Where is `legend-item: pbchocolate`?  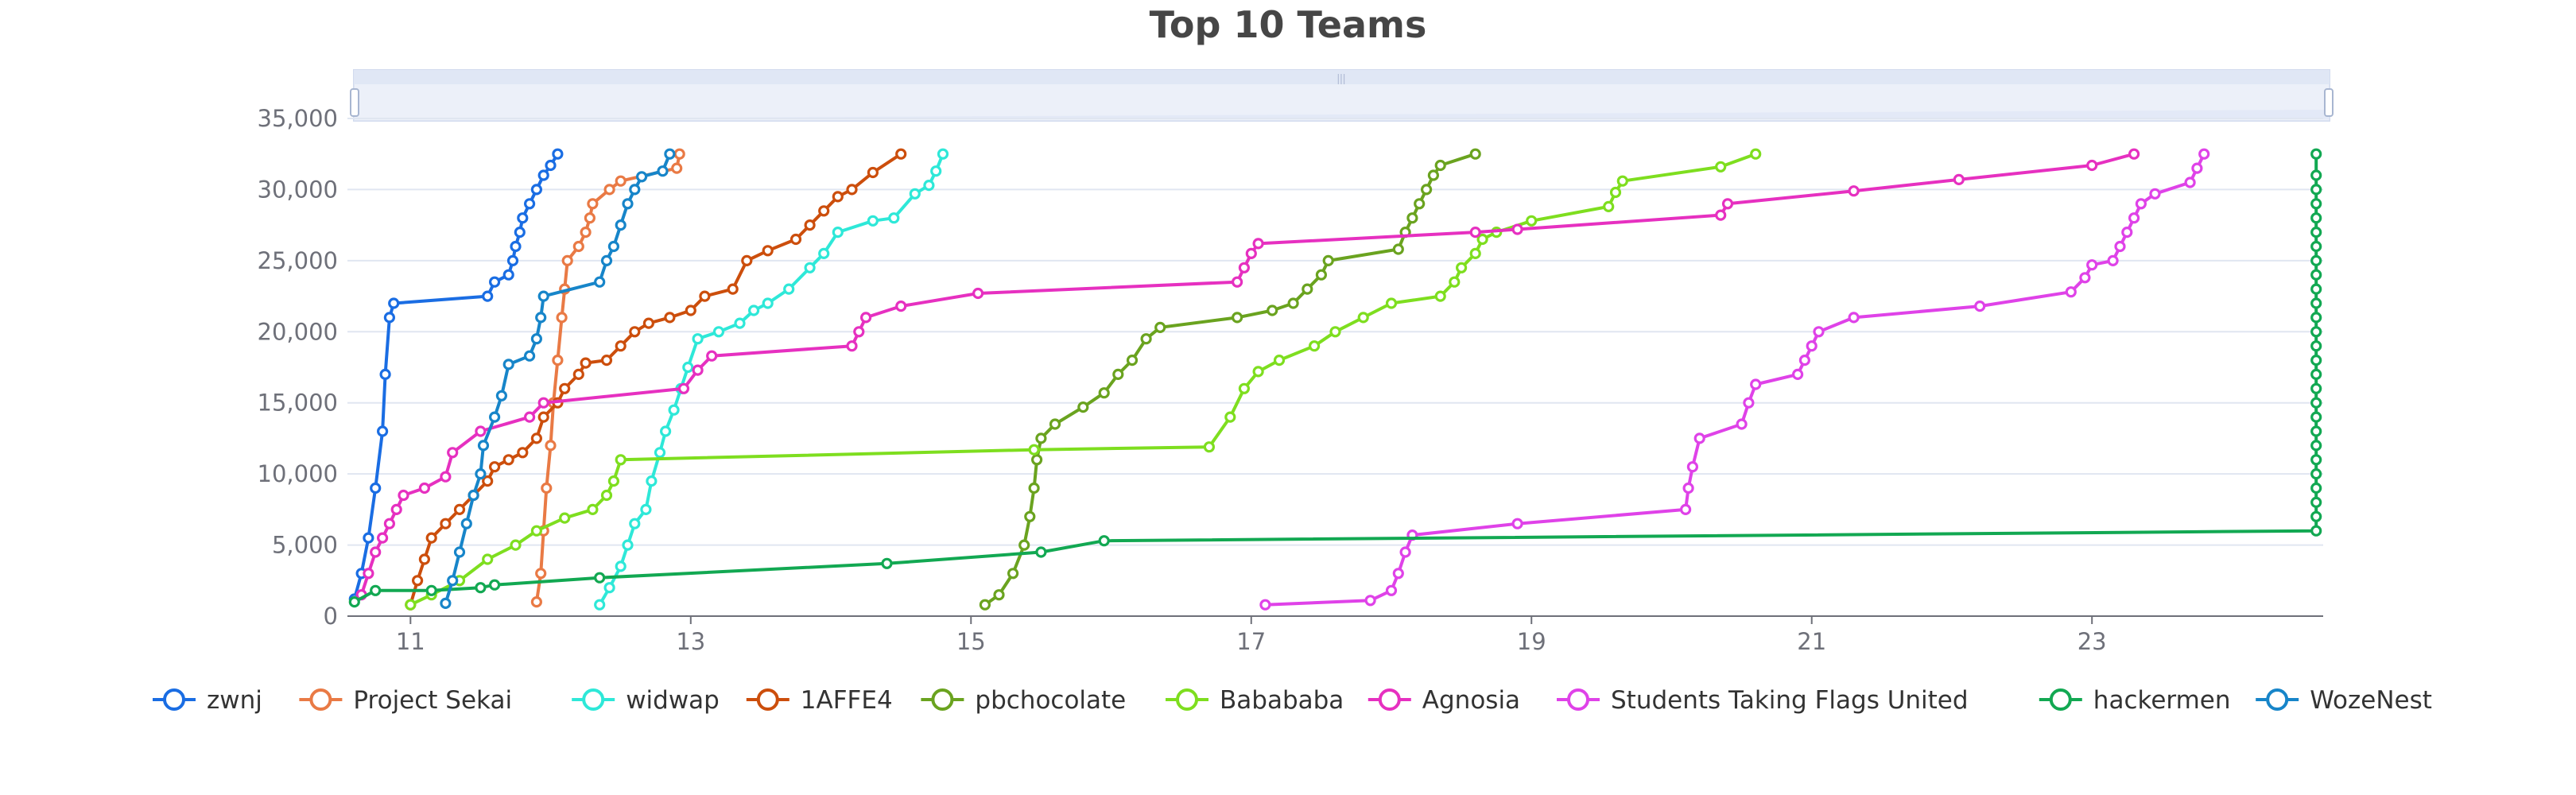 legend-item: pbchocolate is located at coordinates (1024, 700).